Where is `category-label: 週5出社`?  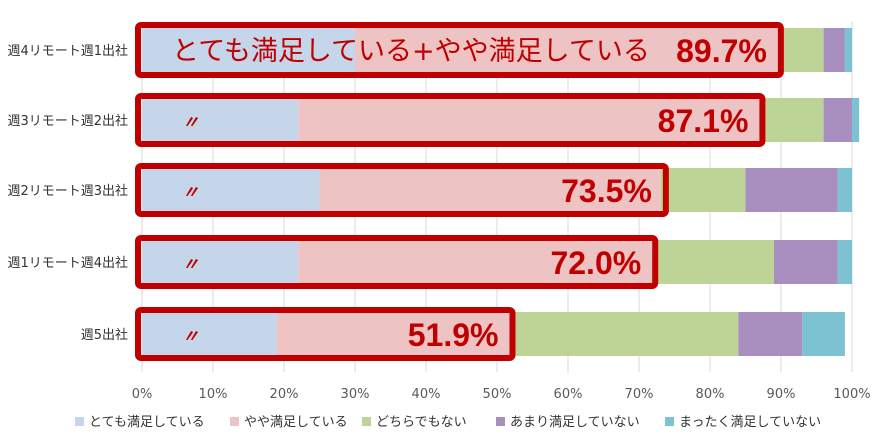 category-label: 週5出社 is located at coordinates (104, 335).